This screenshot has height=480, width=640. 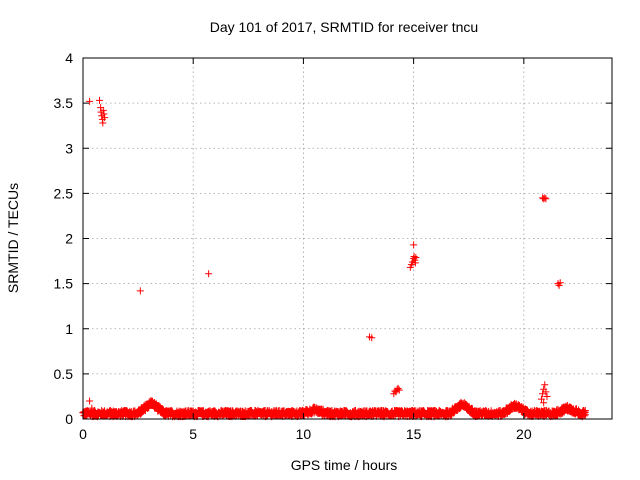 What do you see at coordinates (64, 374) in the screenshot?
I see `y-tick-label: 0.5` at bounding box center [64, 374].